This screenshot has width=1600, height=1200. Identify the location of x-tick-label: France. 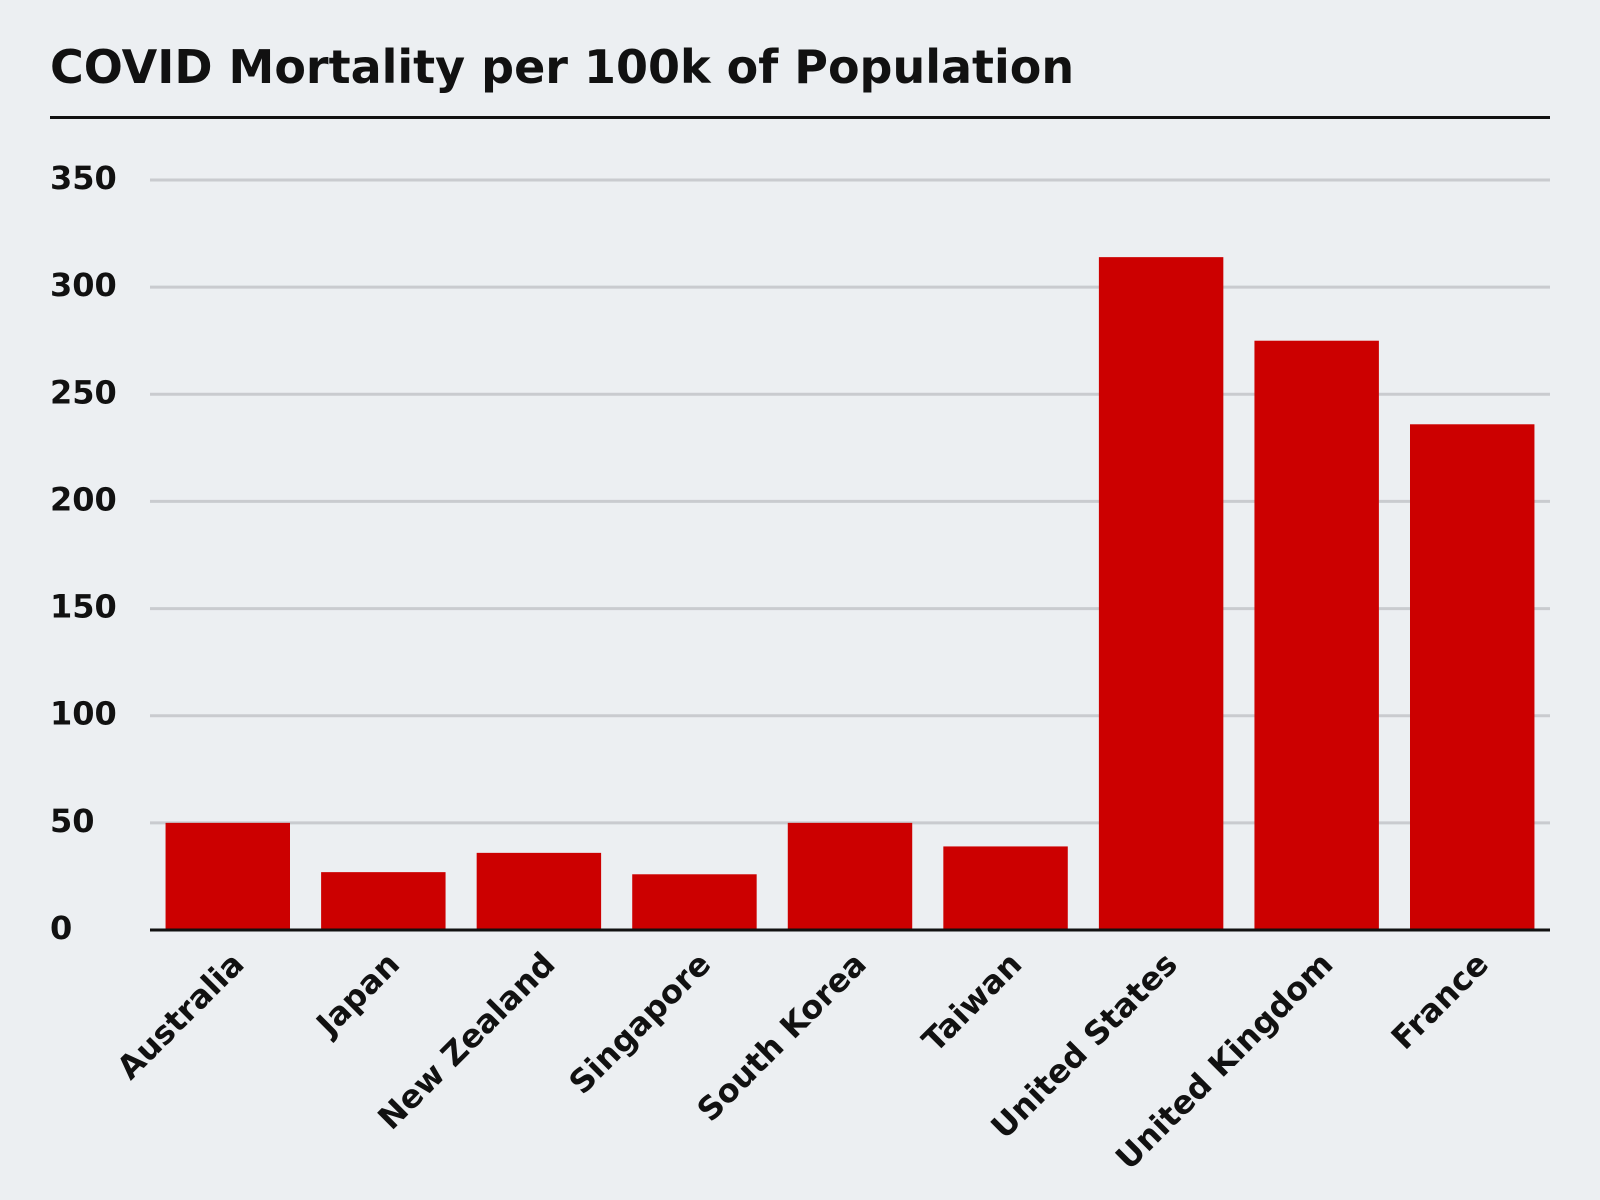
(1440, 1001).